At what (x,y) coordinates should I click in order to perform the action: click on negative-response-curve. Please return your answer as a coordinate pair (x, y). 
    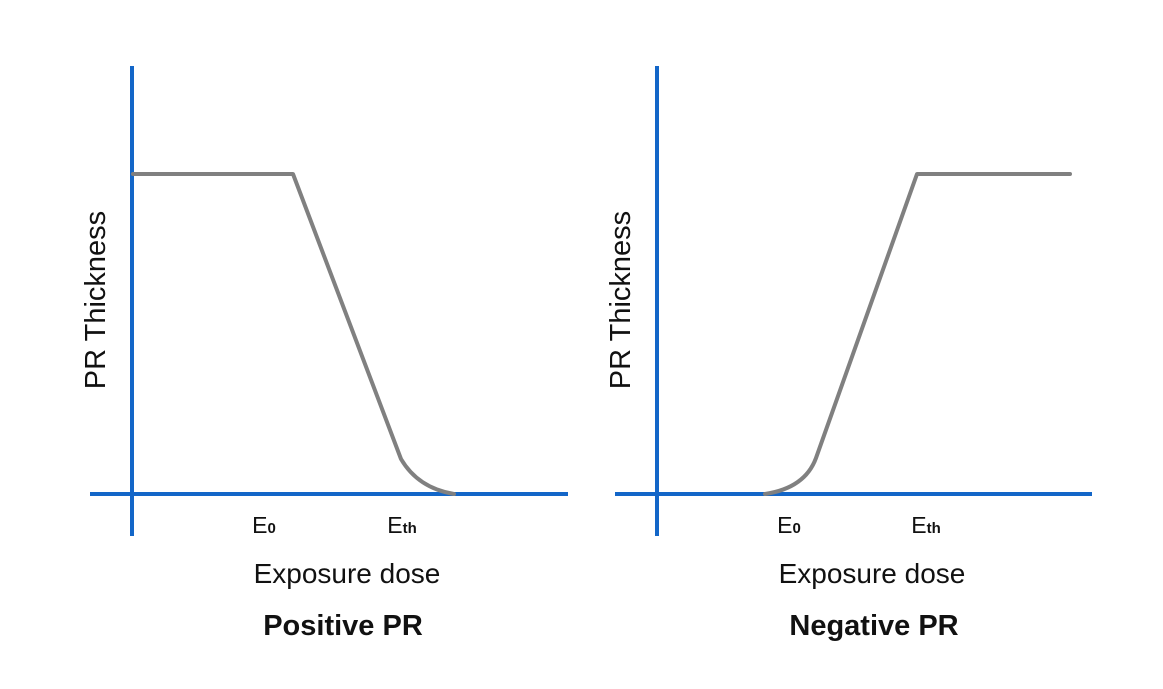
    Looking at the image, I should click on (917, 334).